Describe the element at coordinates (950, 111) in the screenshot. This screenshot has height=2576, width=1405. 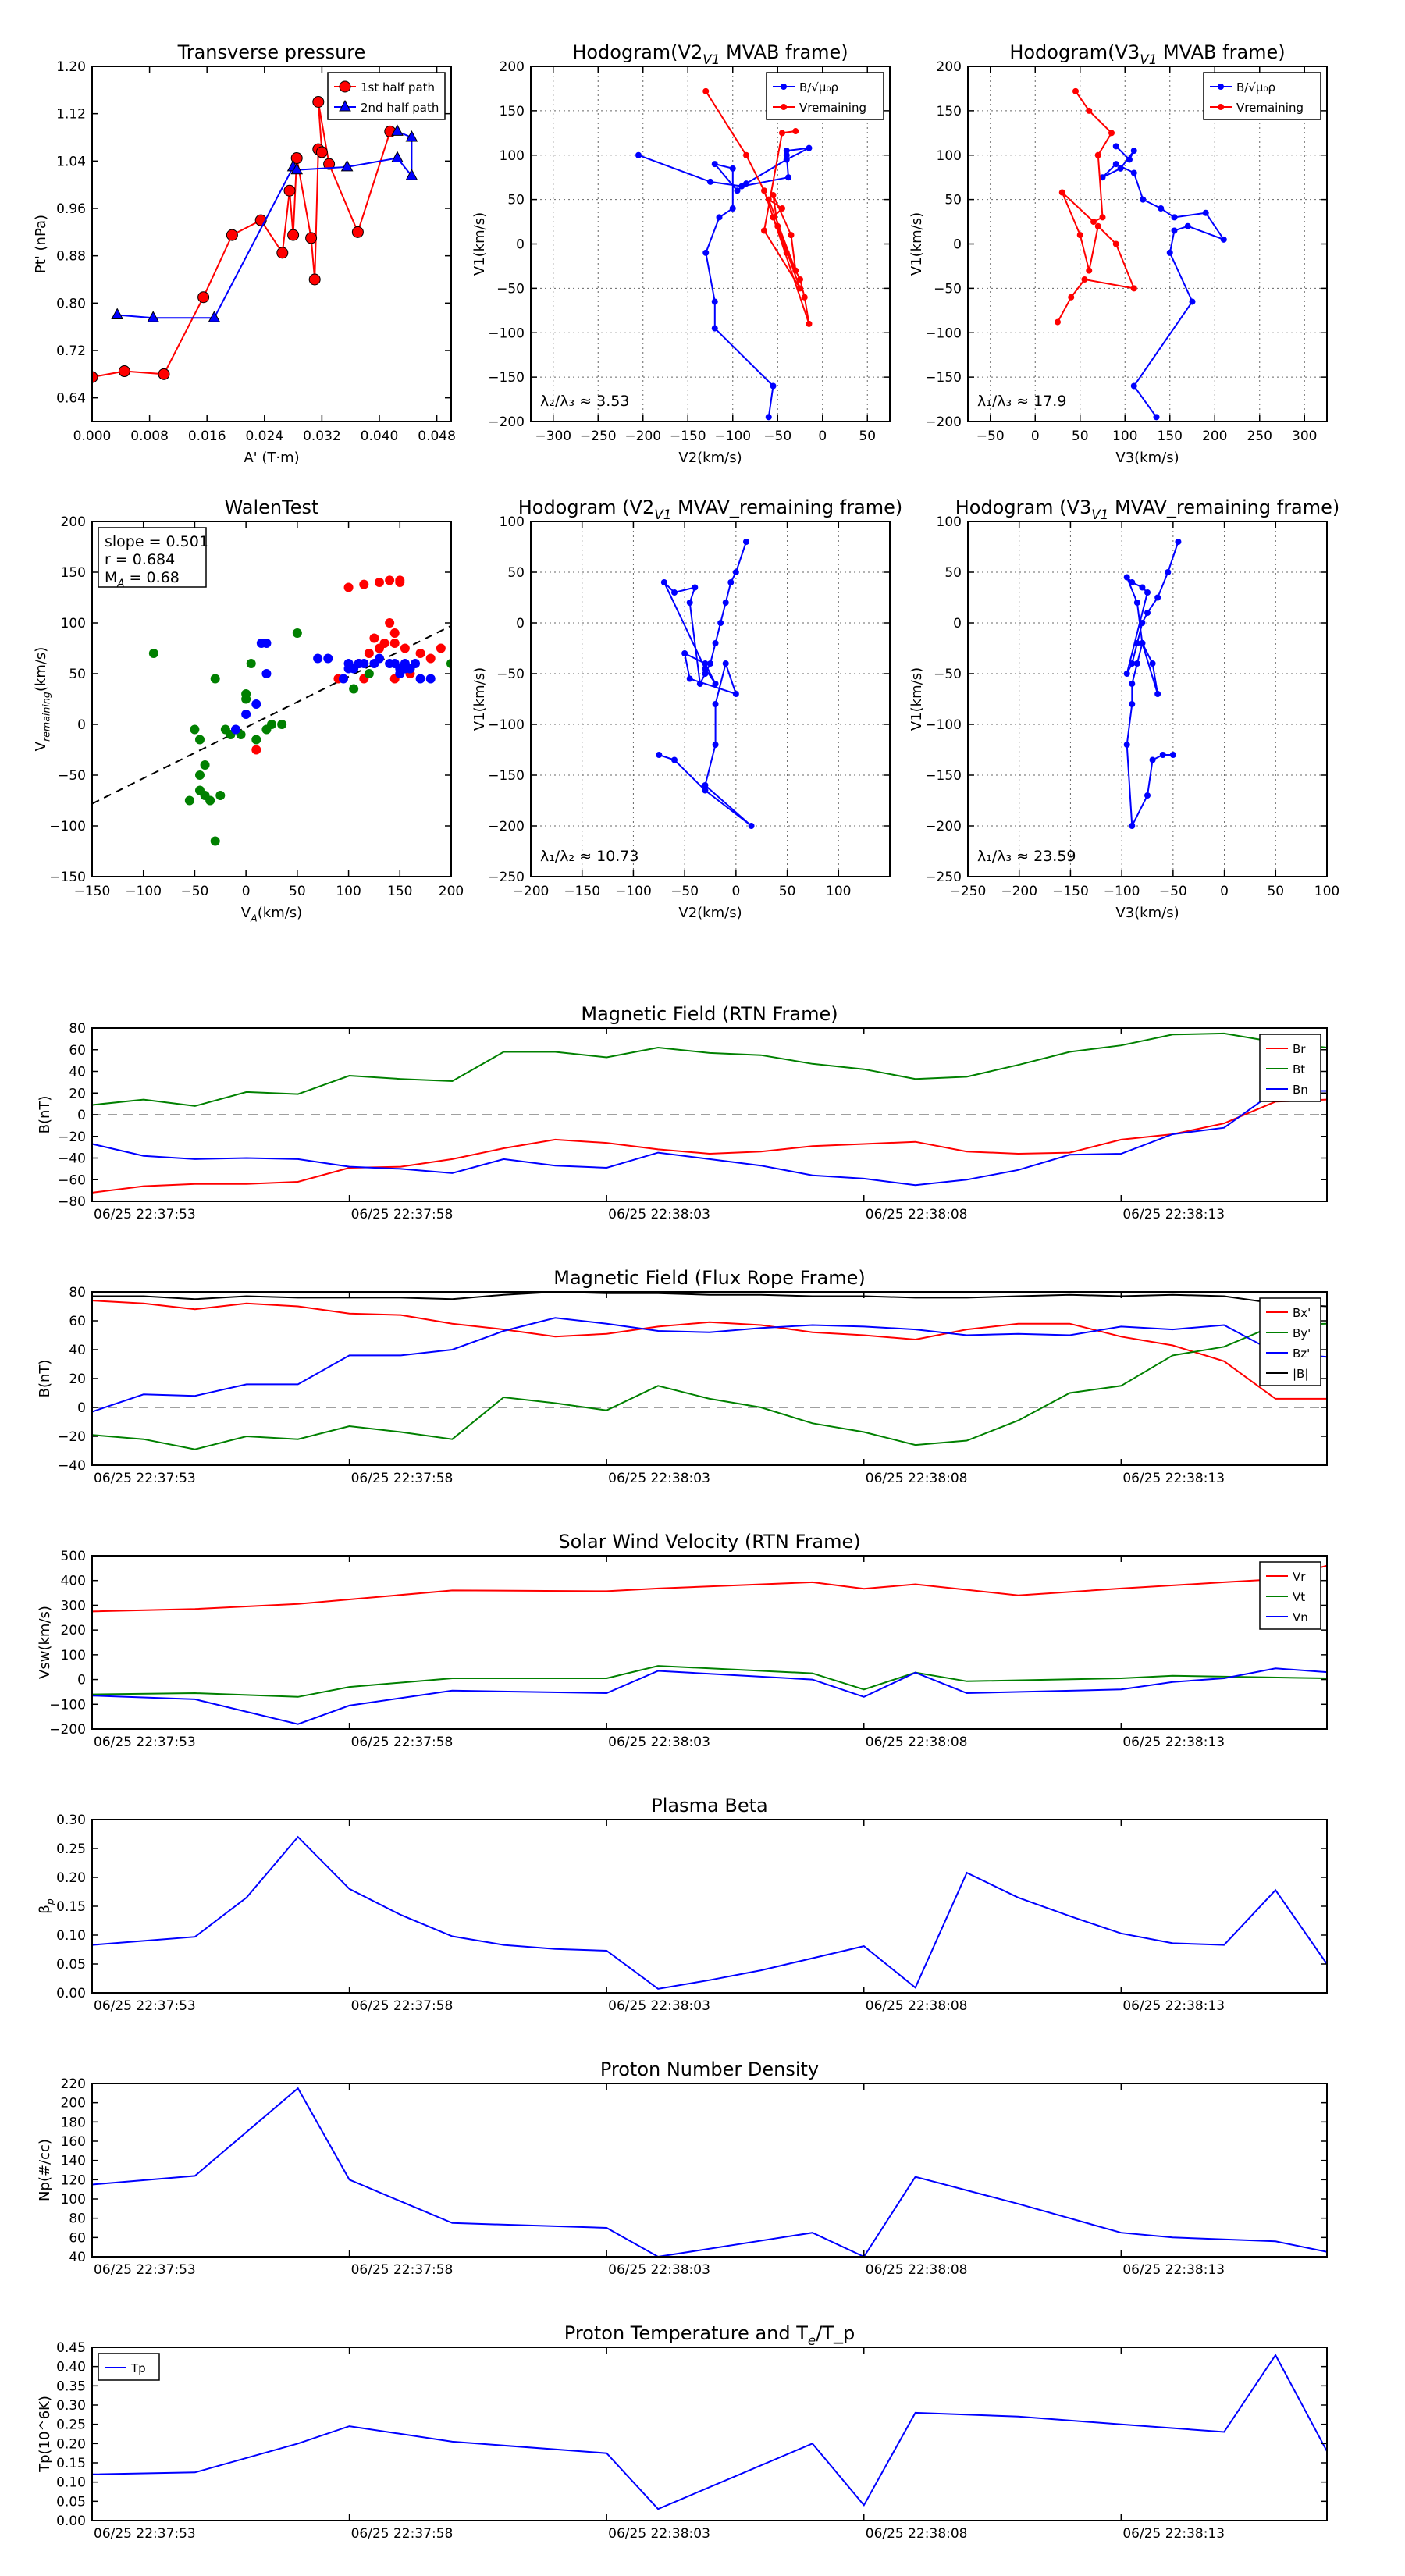
I see `y-tick-label: 150` at that location.